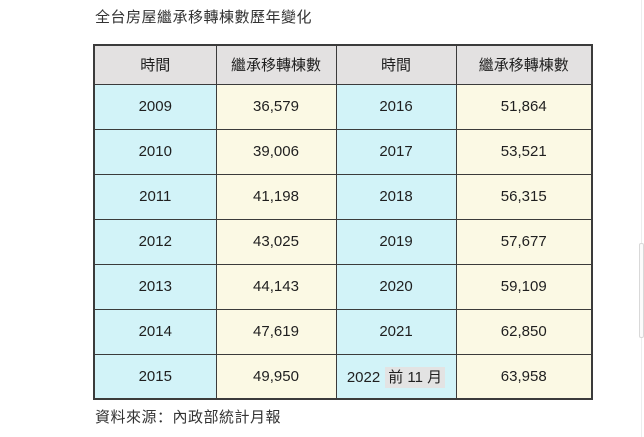 Image resolution: width=644 pixels, height=437 pixels. What do you see at coordinates (524, 151) in the screenshot?
I see `cell-value: 53,521` at bounding box center [524, 151].